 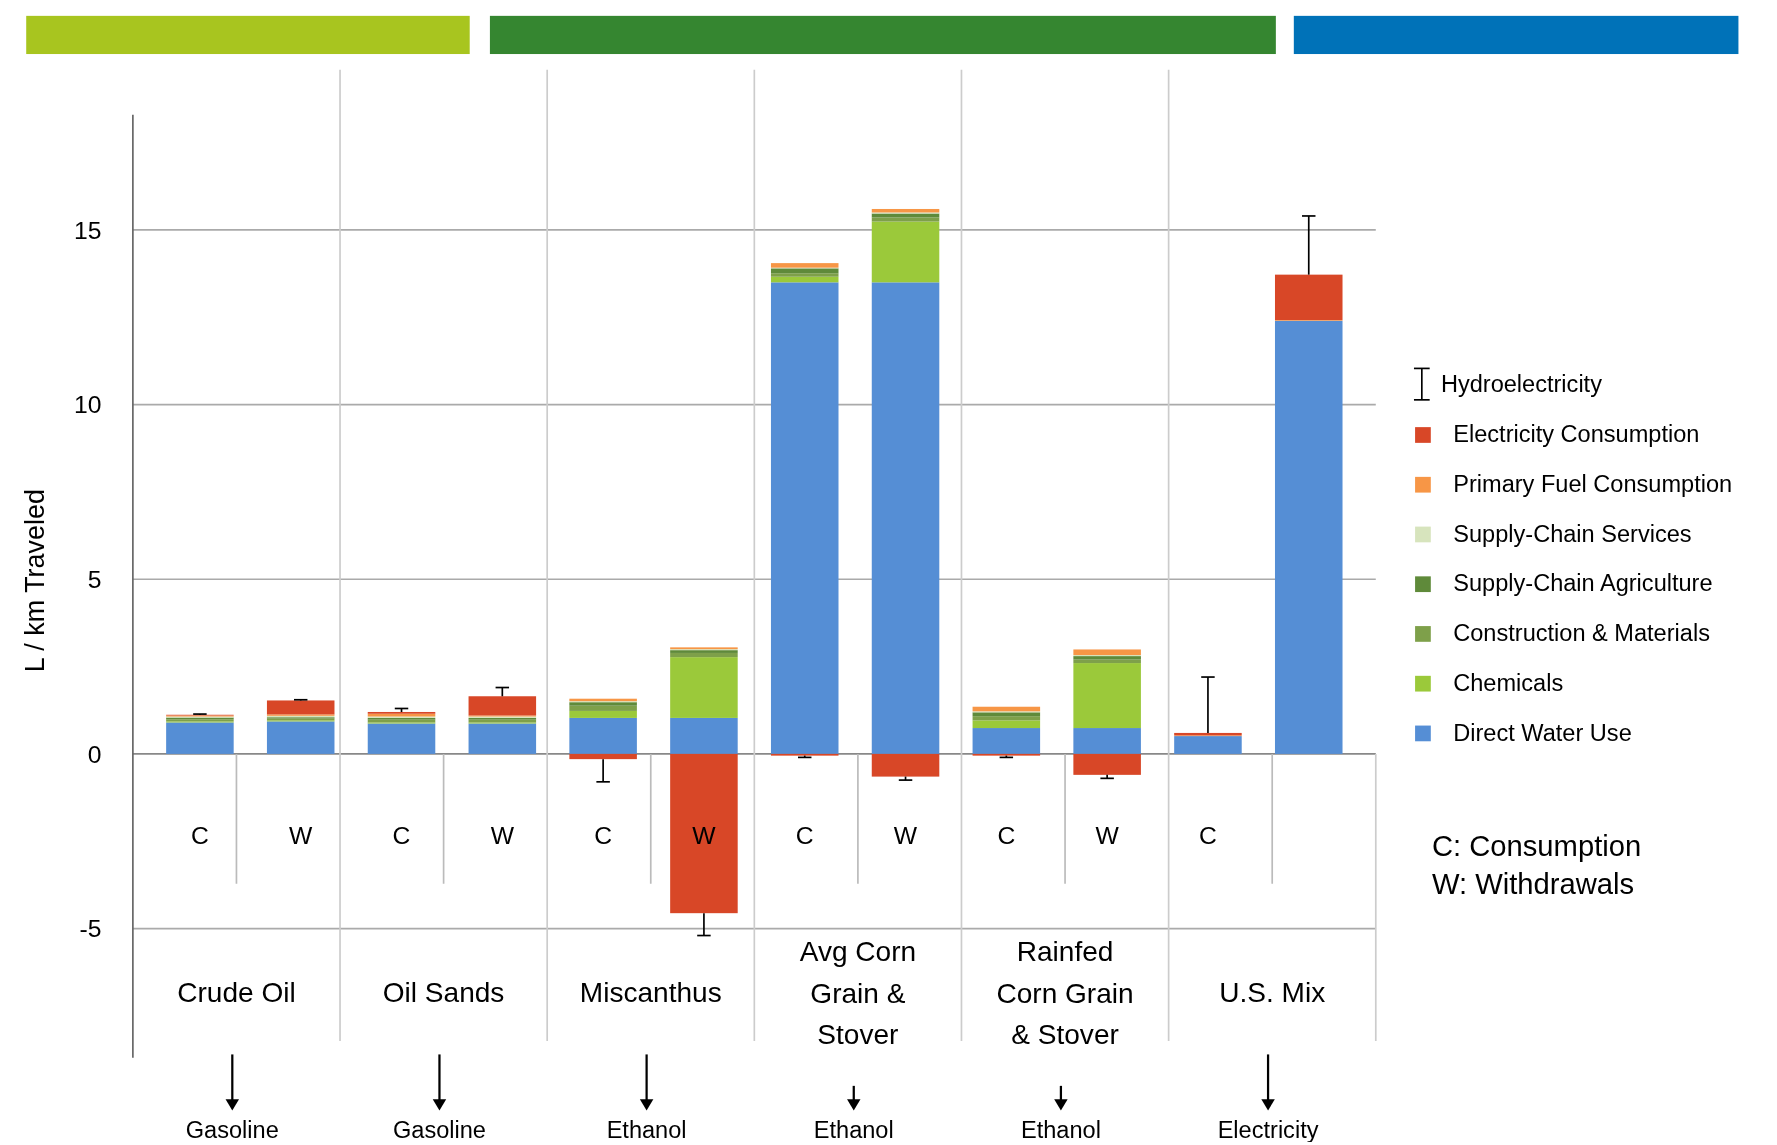 I want to click on annotation: Oil Sands, so click(x=443, y=992).